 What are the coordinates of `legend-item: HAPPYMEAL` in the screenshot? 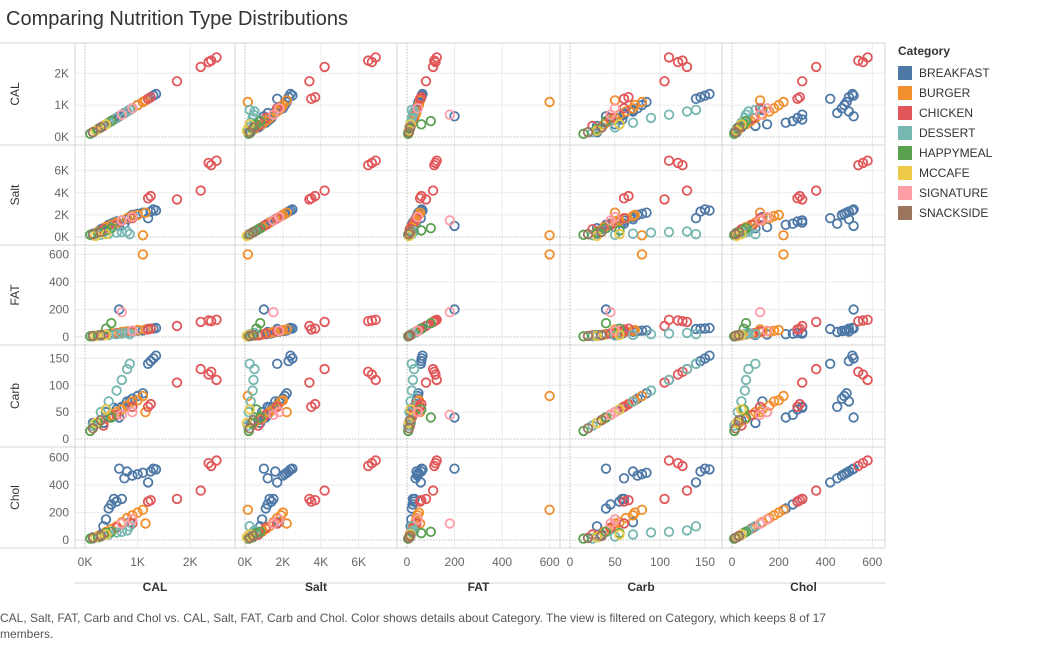 It's located at (965, 153).